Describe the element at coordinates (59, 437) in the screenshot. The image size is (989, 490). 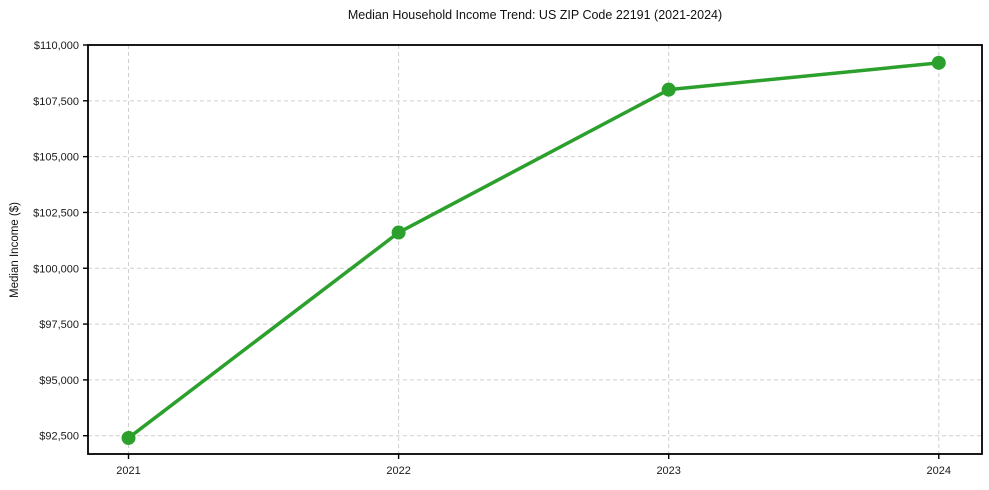
I see `y-tick-label: $92,500` at that location.